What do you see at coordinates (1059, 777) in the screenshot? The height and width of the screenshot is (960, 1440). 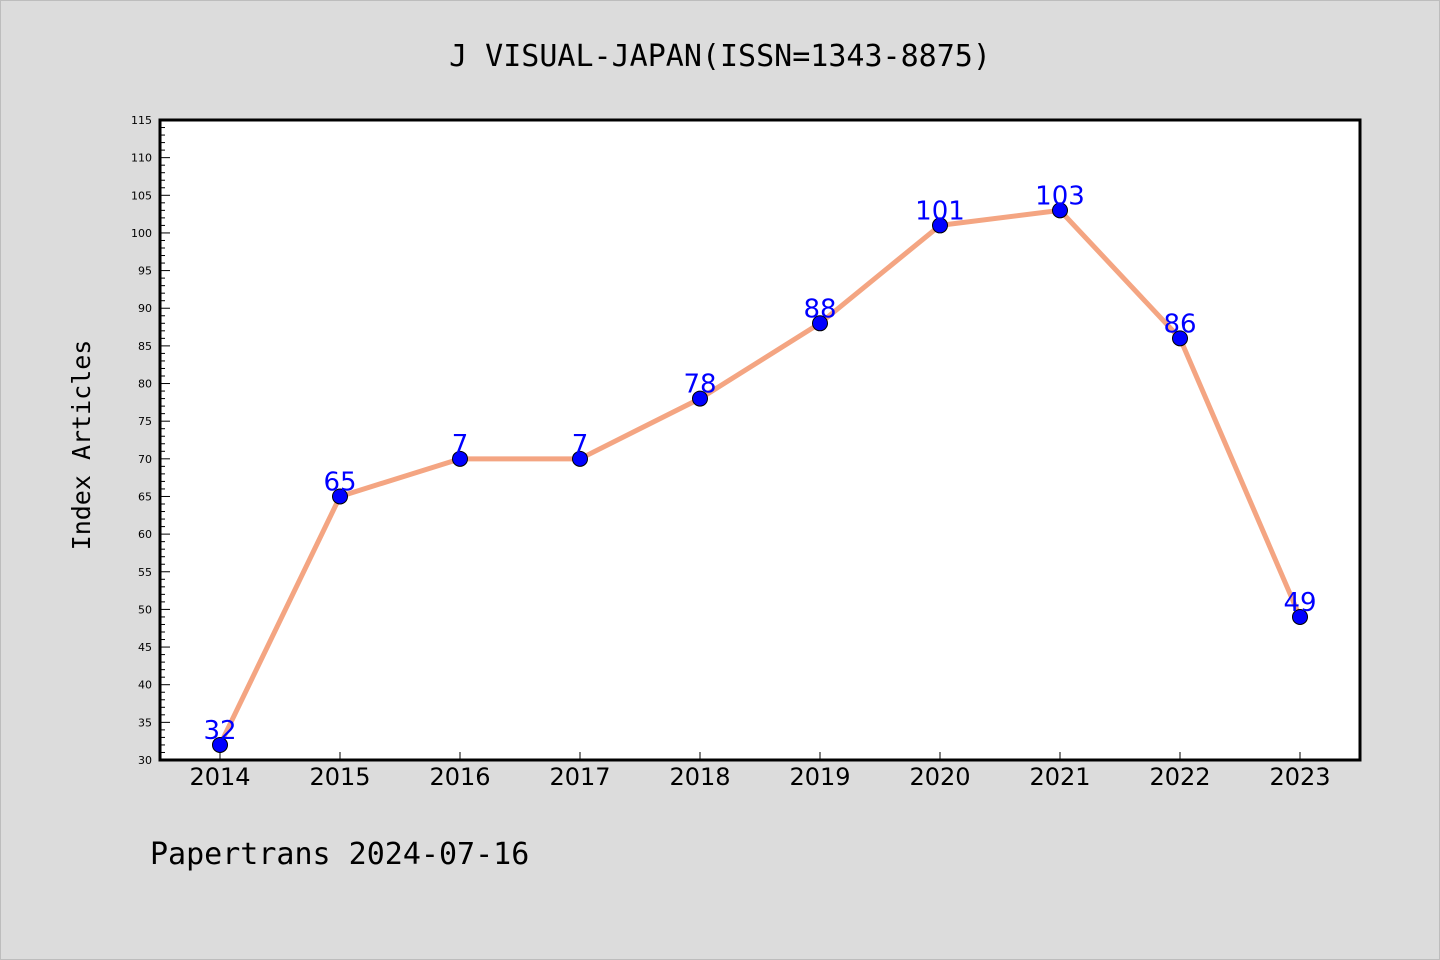 I see `x-tick-label: 2021` at bounding box center [1059, 777].